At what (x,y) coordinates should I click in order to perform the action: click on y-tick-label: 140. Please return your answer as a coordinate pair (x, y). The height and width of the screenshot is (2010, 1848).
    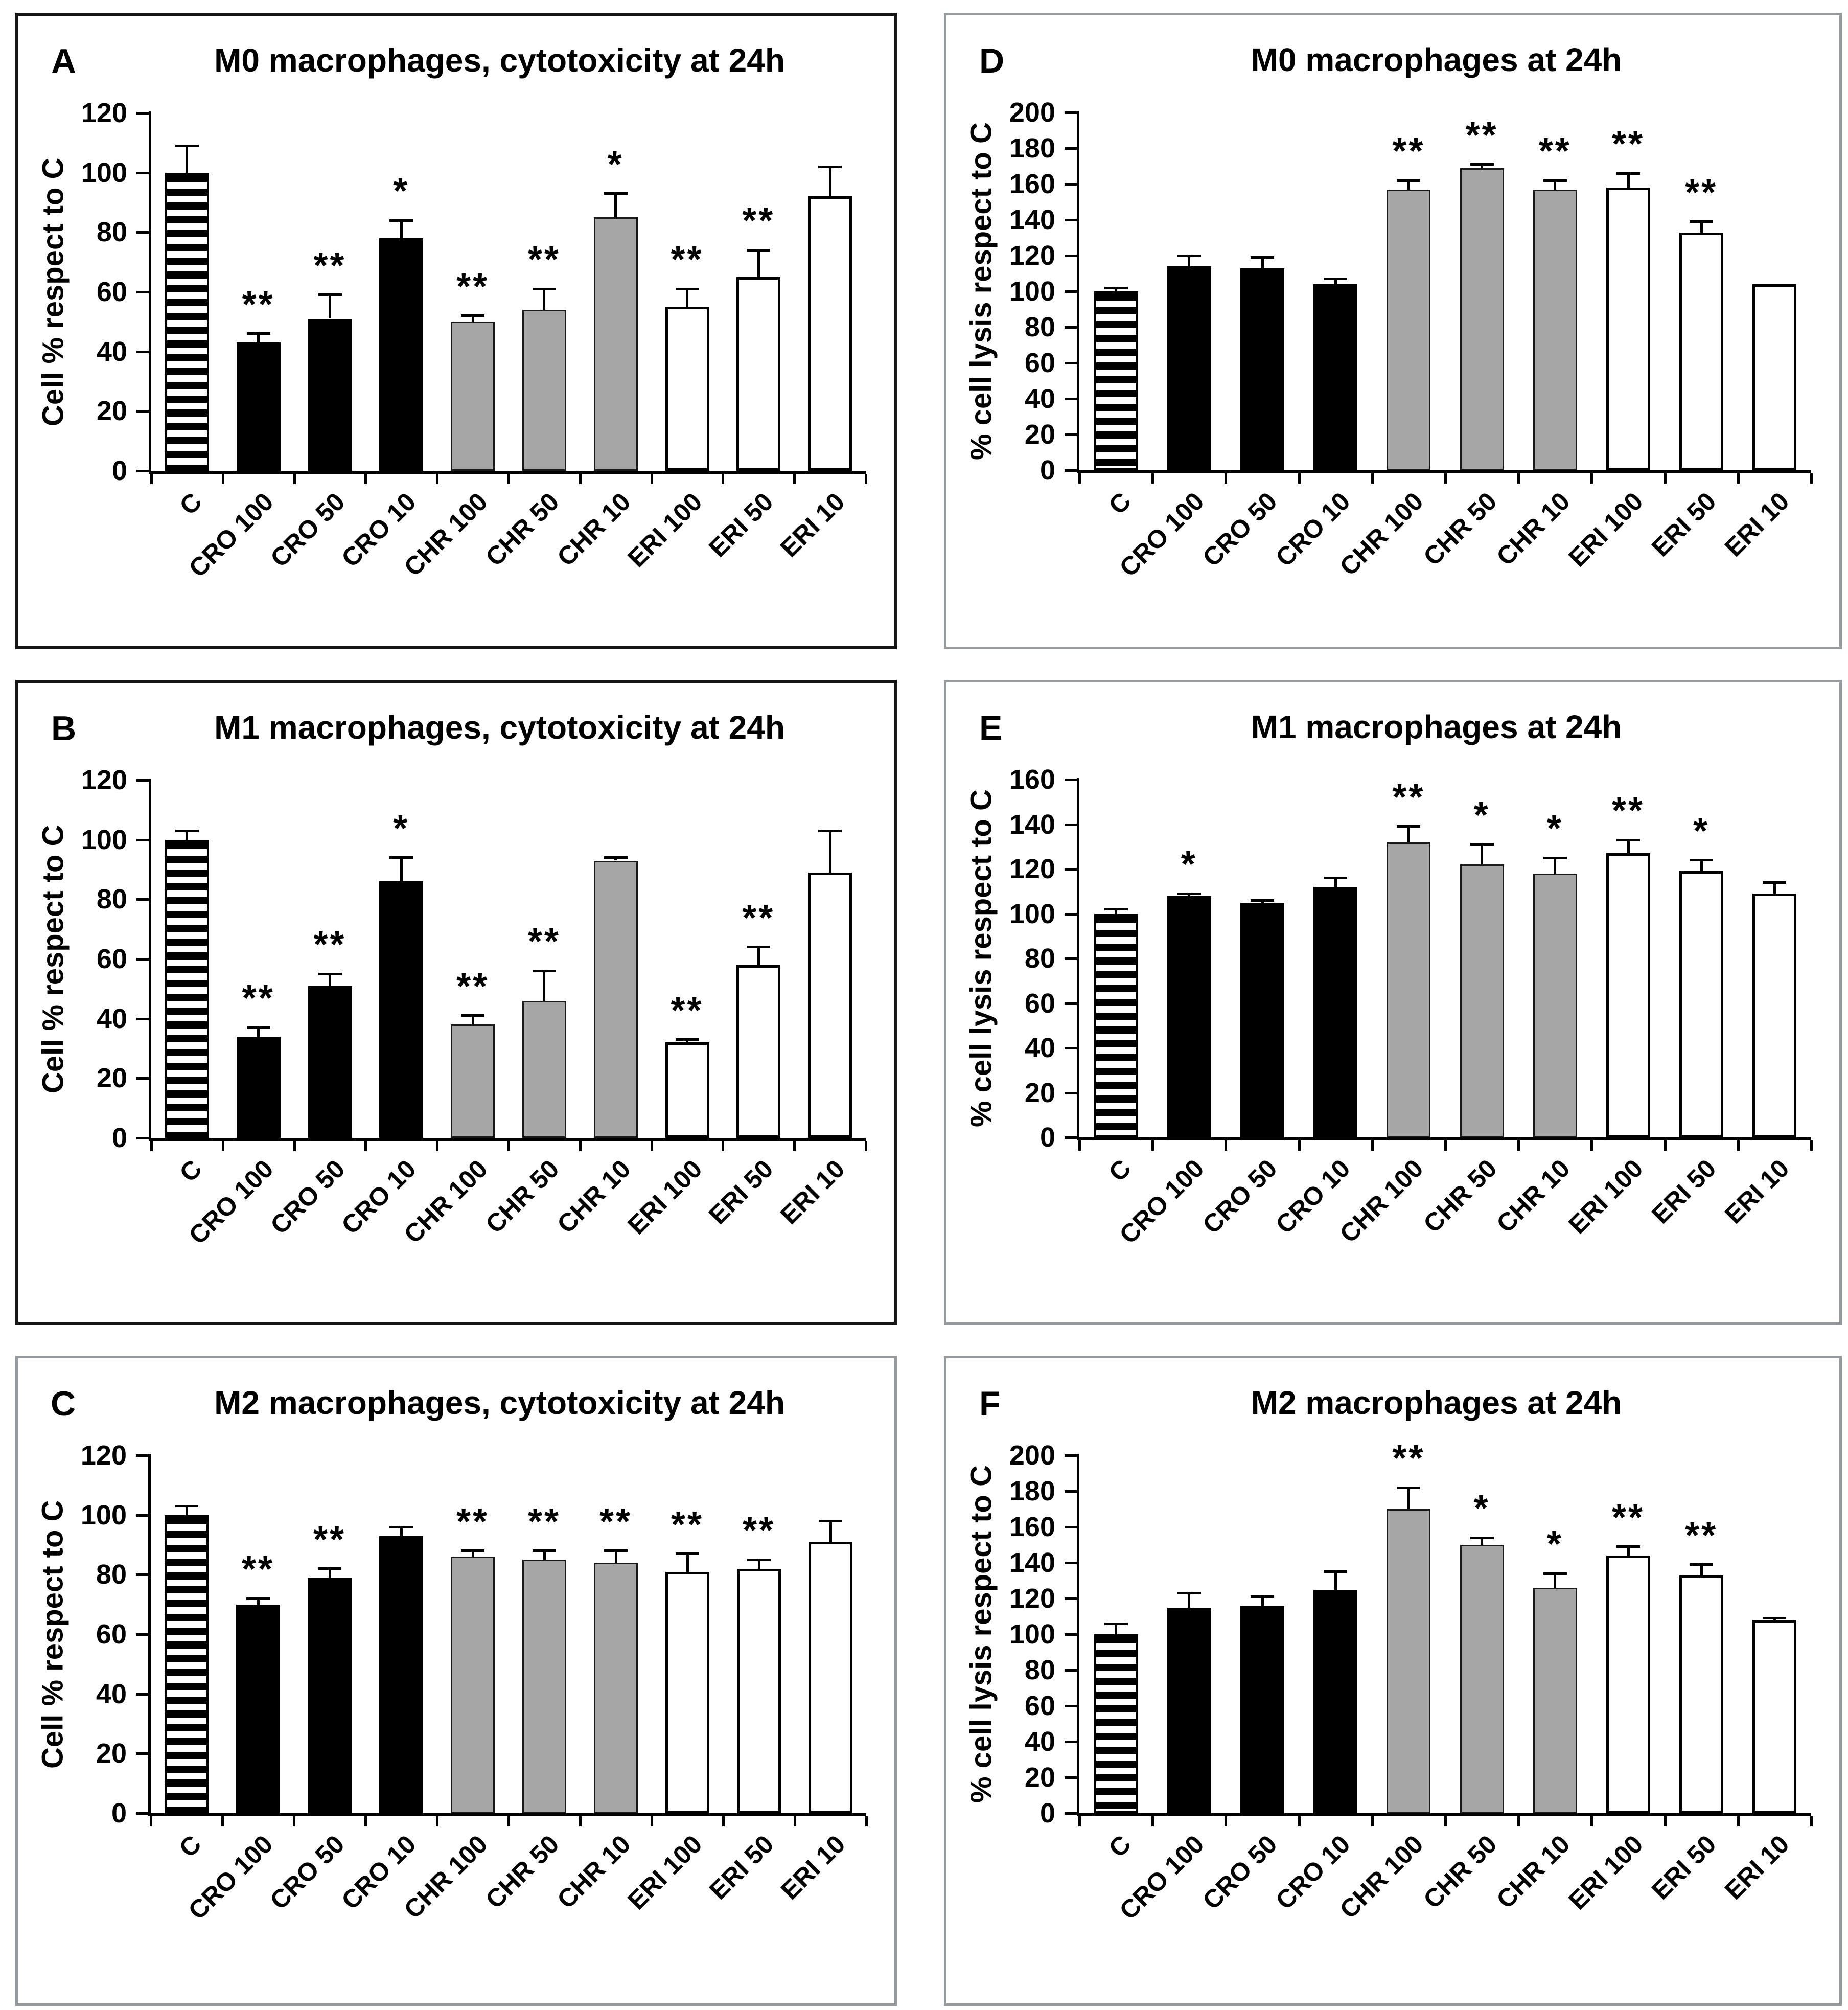
    Looking at the image, I should click on (1032, 825).